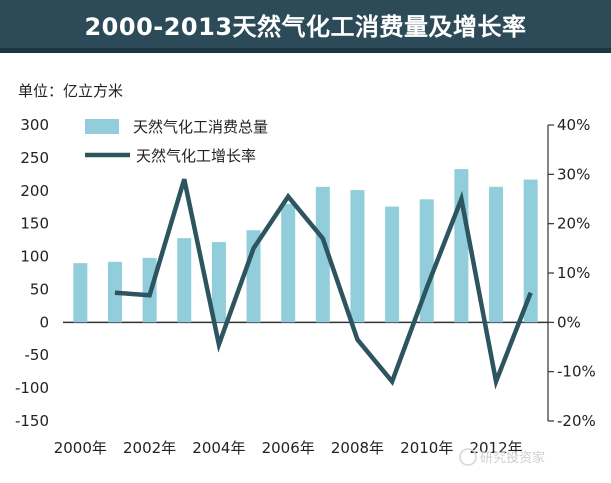 This screenshot has width=611, height=483. What do you see at coordinates (102, 126) in the screenshot?
I see `legend-swatch-bar` at bounding box center [102, 126].